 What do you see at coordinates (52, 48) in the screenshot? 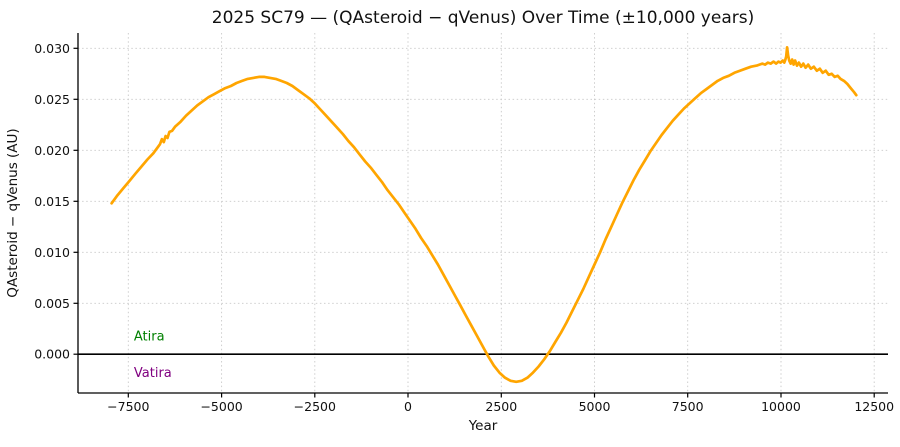
I see `y-tick-label: 0.030` at bounding box center [52, 48].